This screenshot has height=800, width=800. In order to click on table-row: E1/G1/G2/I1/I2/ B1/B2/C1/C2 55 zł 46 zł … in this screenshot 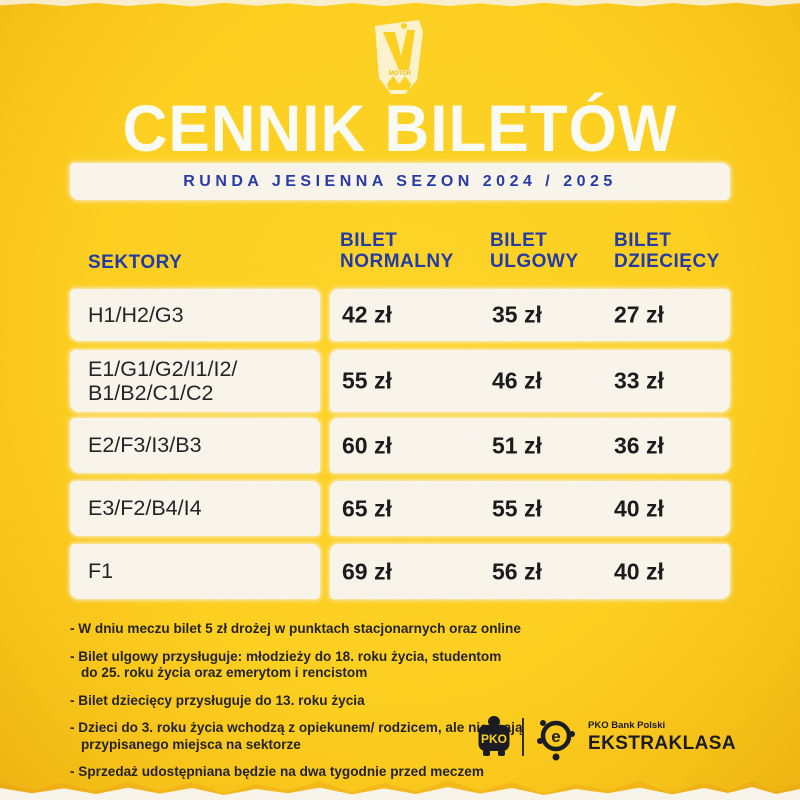, I will do `click(400, 381)`.